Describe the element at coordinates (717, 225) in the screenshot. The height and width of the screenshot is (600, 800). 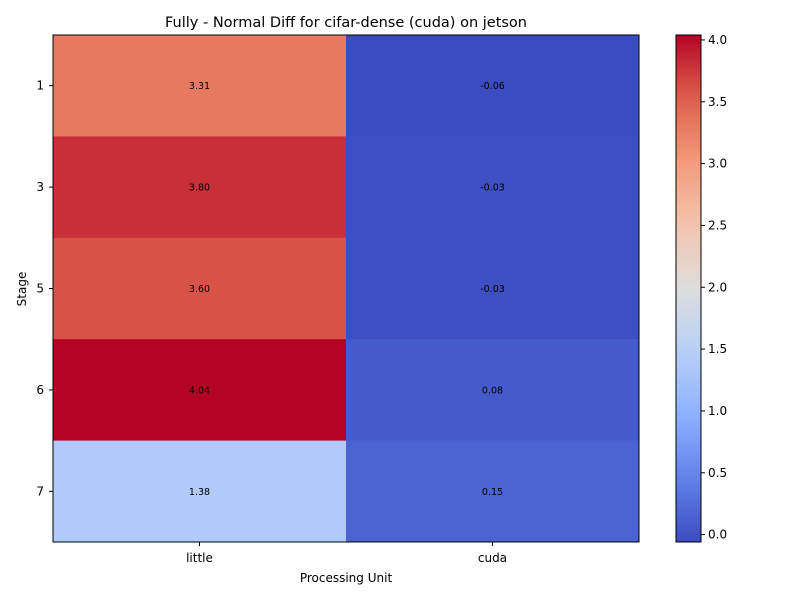
I see `colorbar-tick-label: 2.5` at that location.